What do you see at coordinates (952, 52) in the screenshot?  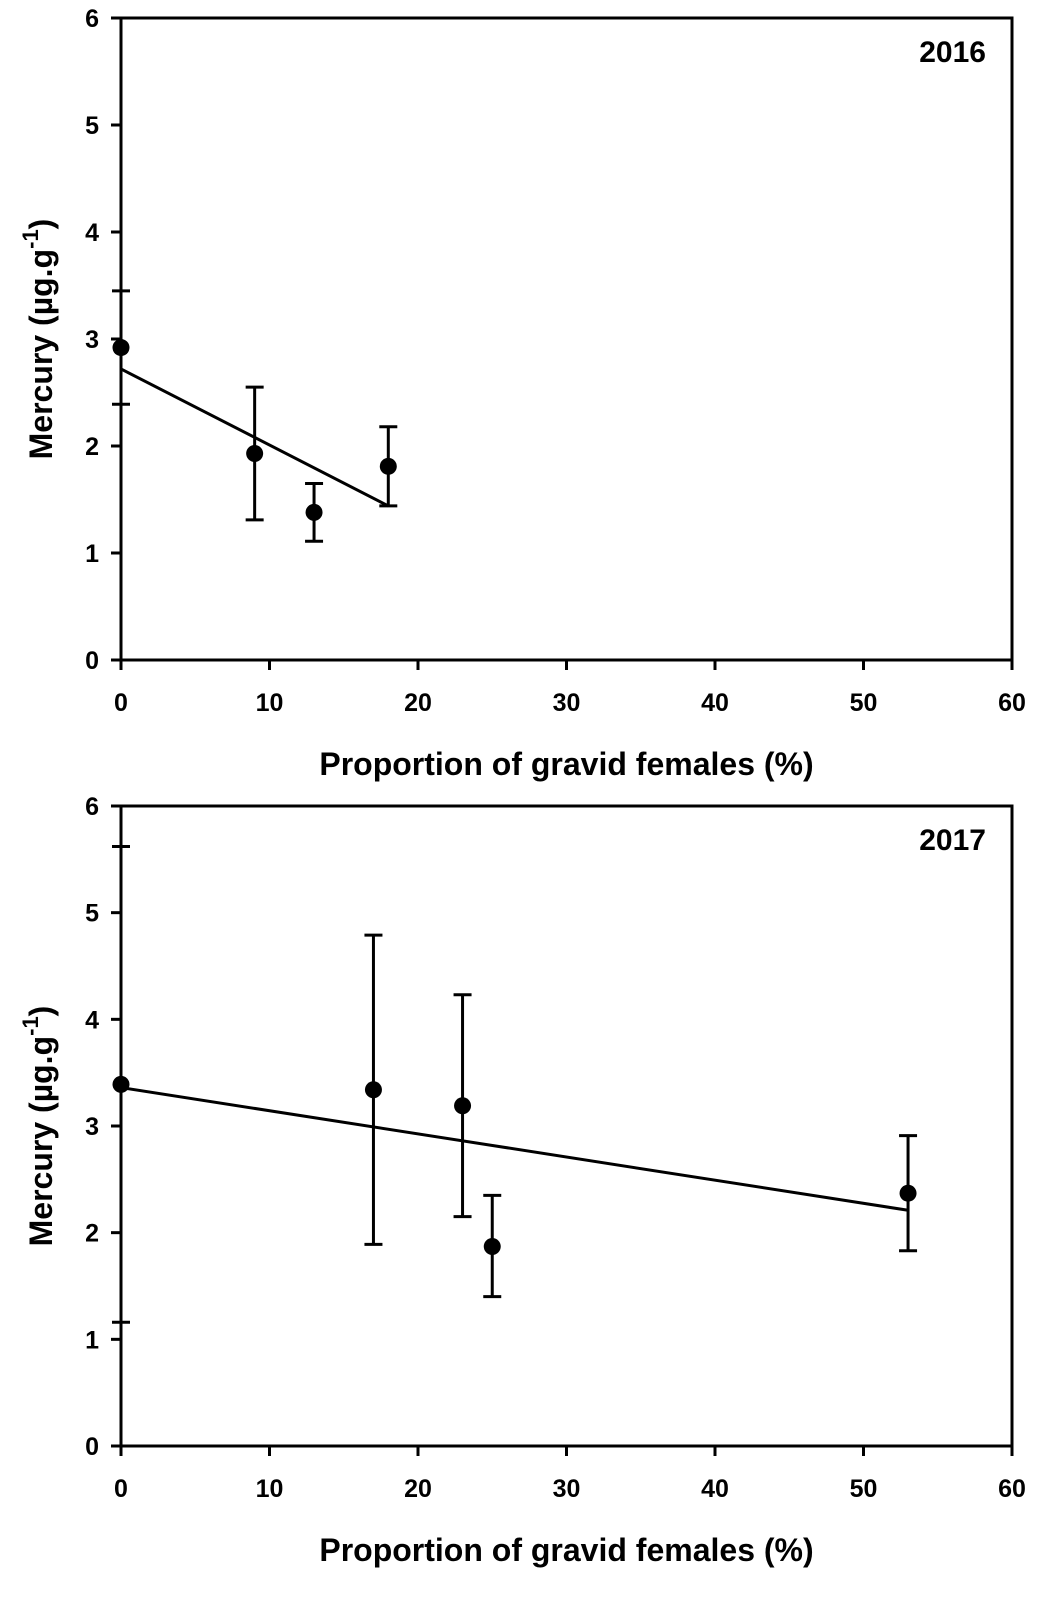 I see `panel-year-label: 2016` at bounding box center [952, 52].